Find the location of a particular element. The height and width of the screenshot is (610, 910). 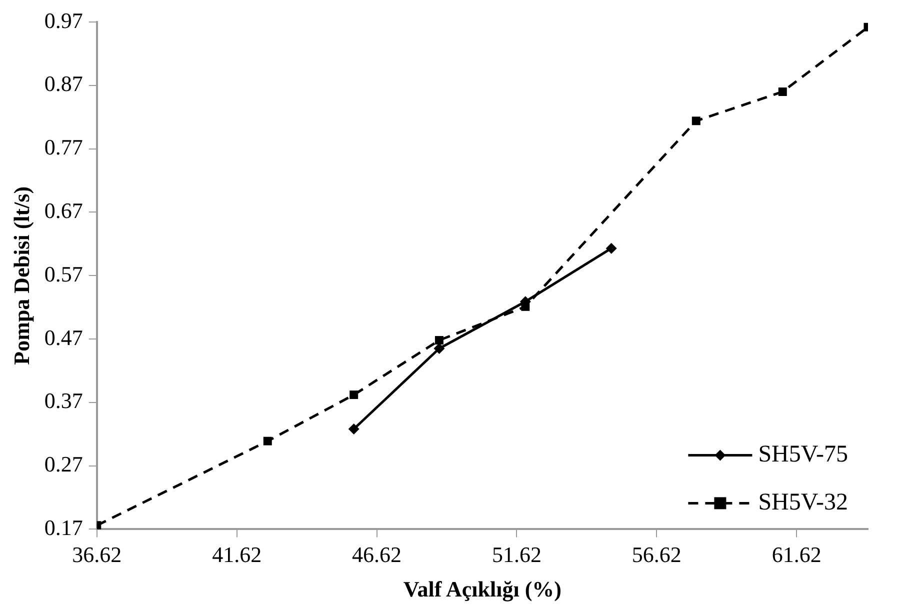

y-tick-label: 0.77 is located at coordinates (63, 147).